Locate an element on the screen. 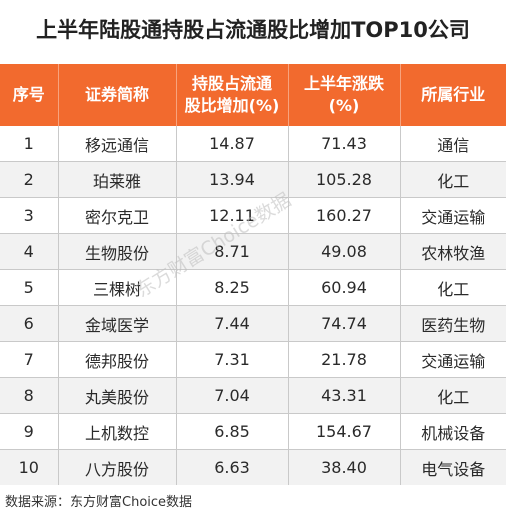 The height and width of the screenshot is (520, 506). cell-no: 4 is located at coordinates (29, 251).